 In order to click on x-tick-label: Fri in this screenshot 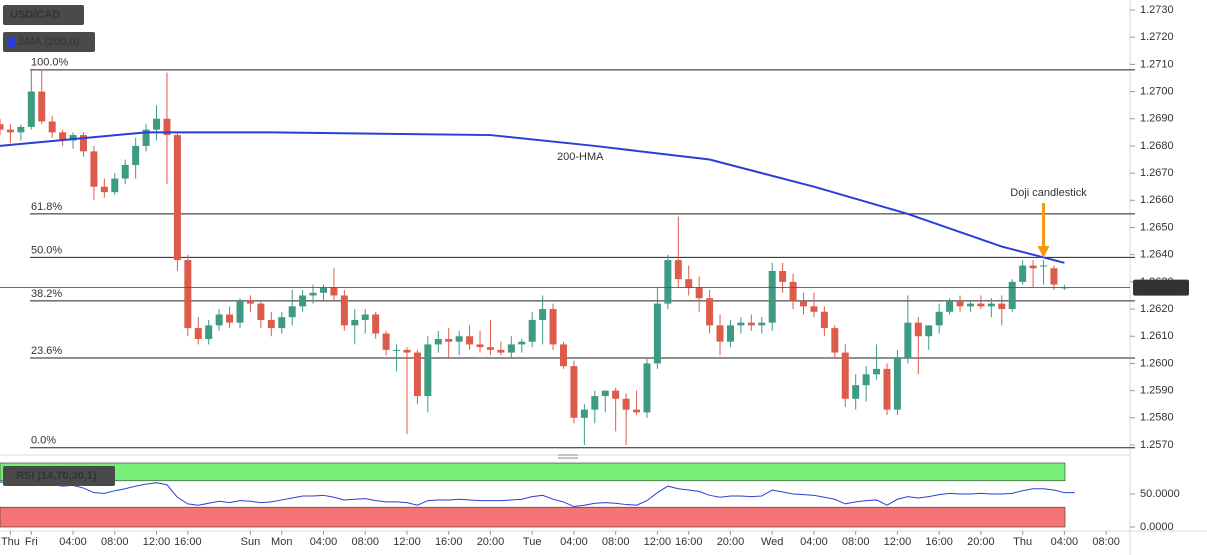, I will do `click(31, 542)`.